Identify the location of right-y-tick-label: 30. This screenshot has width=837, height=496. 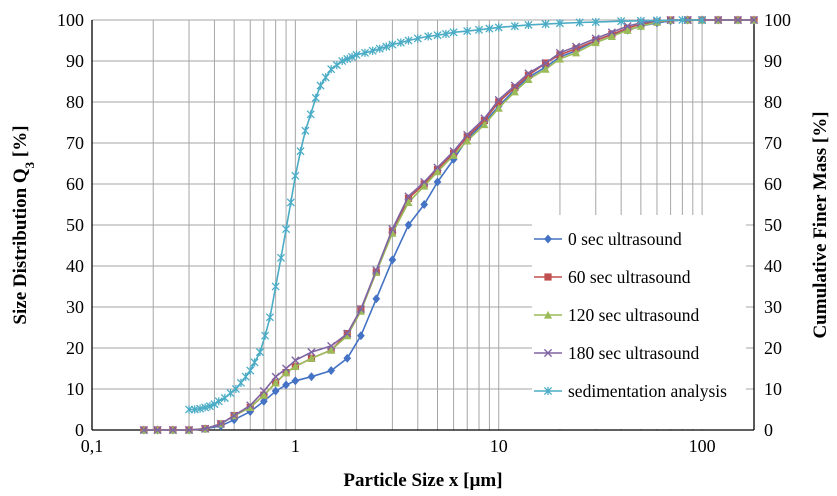
(773, 307).